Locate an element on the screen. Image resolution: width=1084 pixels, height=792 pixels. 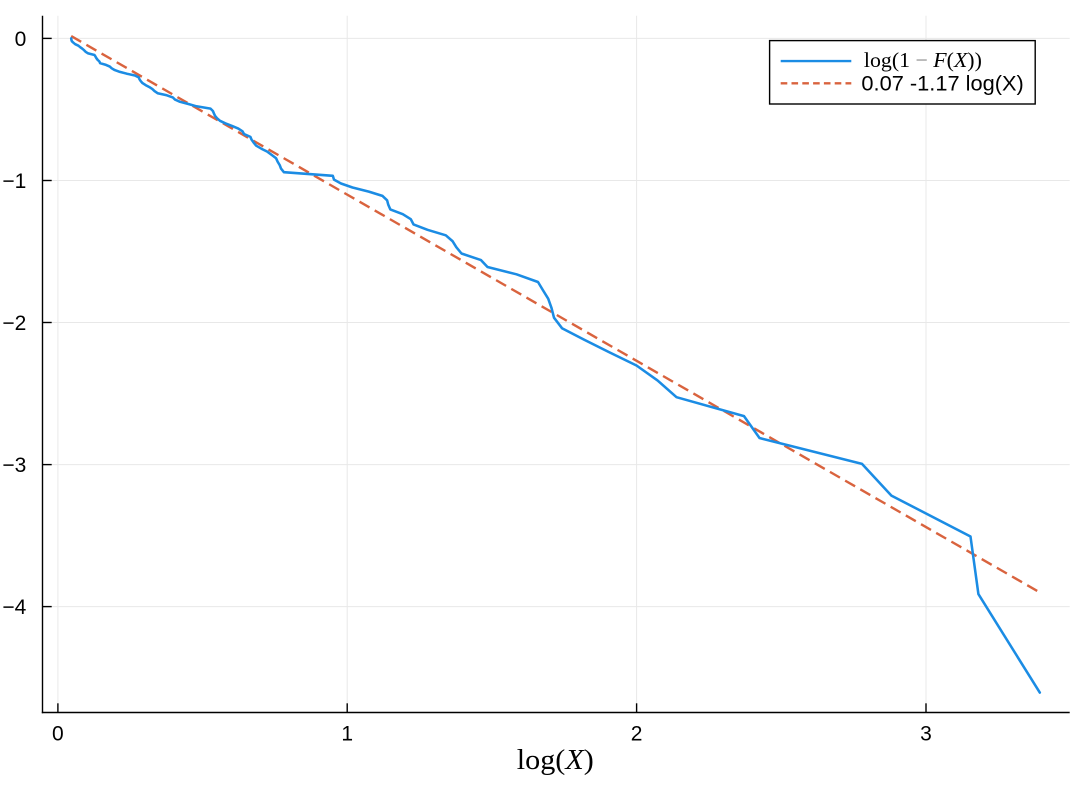
svg-text: −1 is located at coordinates (14, 181).